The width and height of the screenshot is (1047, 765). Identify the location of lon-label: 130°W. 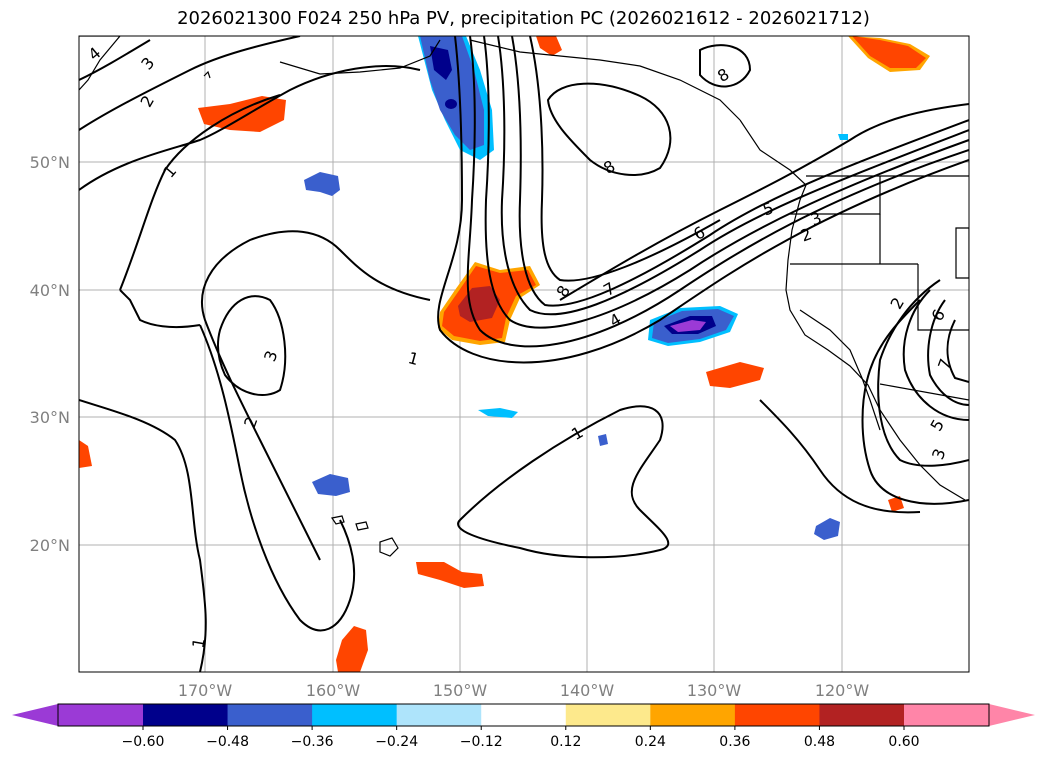
(714, 690).